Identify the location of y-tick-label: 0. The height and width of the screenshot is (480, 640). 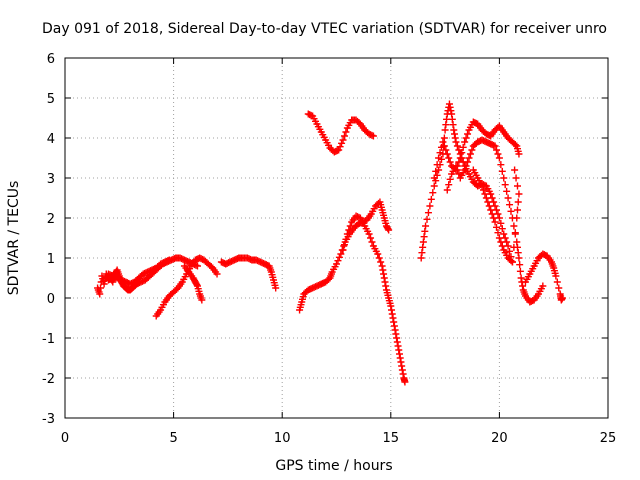
(51, 299).